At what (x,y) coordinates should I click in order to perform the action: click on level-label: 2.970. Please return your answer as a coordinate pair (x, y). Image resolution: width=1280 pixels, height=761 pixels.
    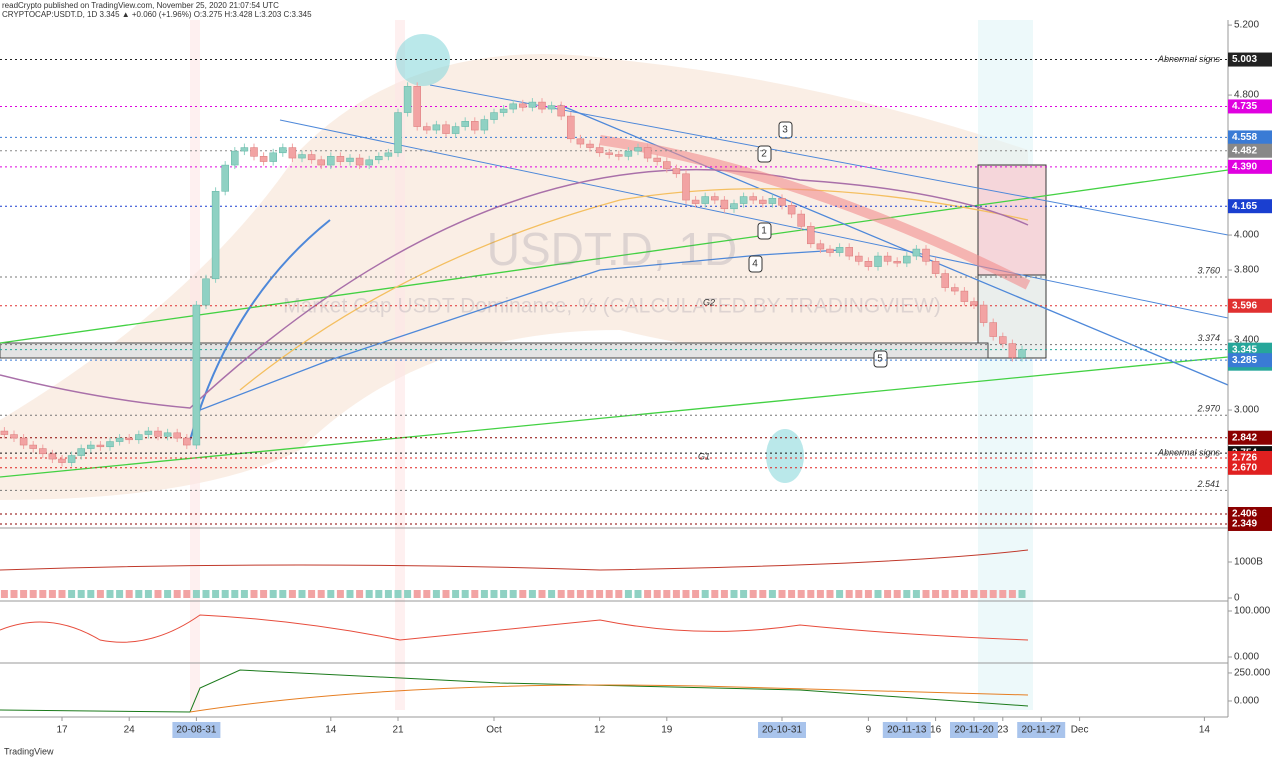
    Looking at the image, I should click on (1208, 409).